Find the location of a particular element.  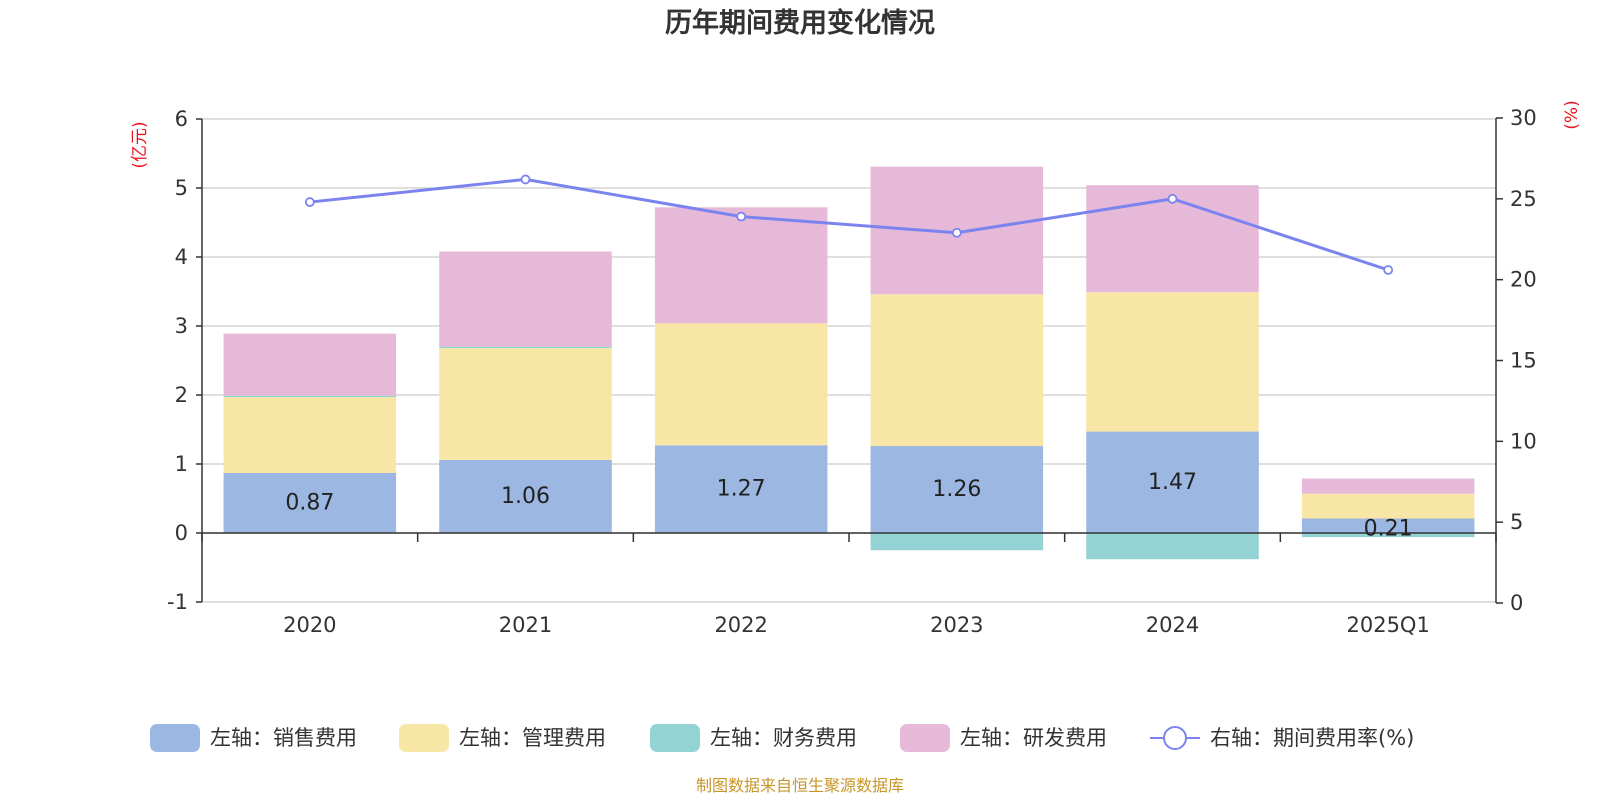

legend-label: 左轴：财务费用 is located at coordinates (783, 738).